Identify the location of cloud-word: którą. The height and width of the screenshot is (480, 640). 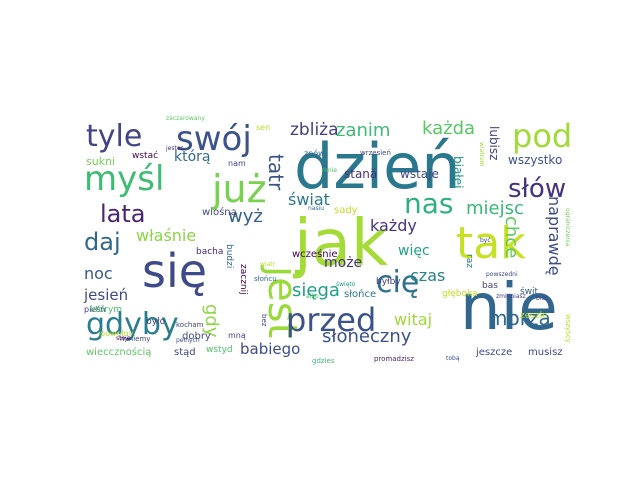
(192, 157).